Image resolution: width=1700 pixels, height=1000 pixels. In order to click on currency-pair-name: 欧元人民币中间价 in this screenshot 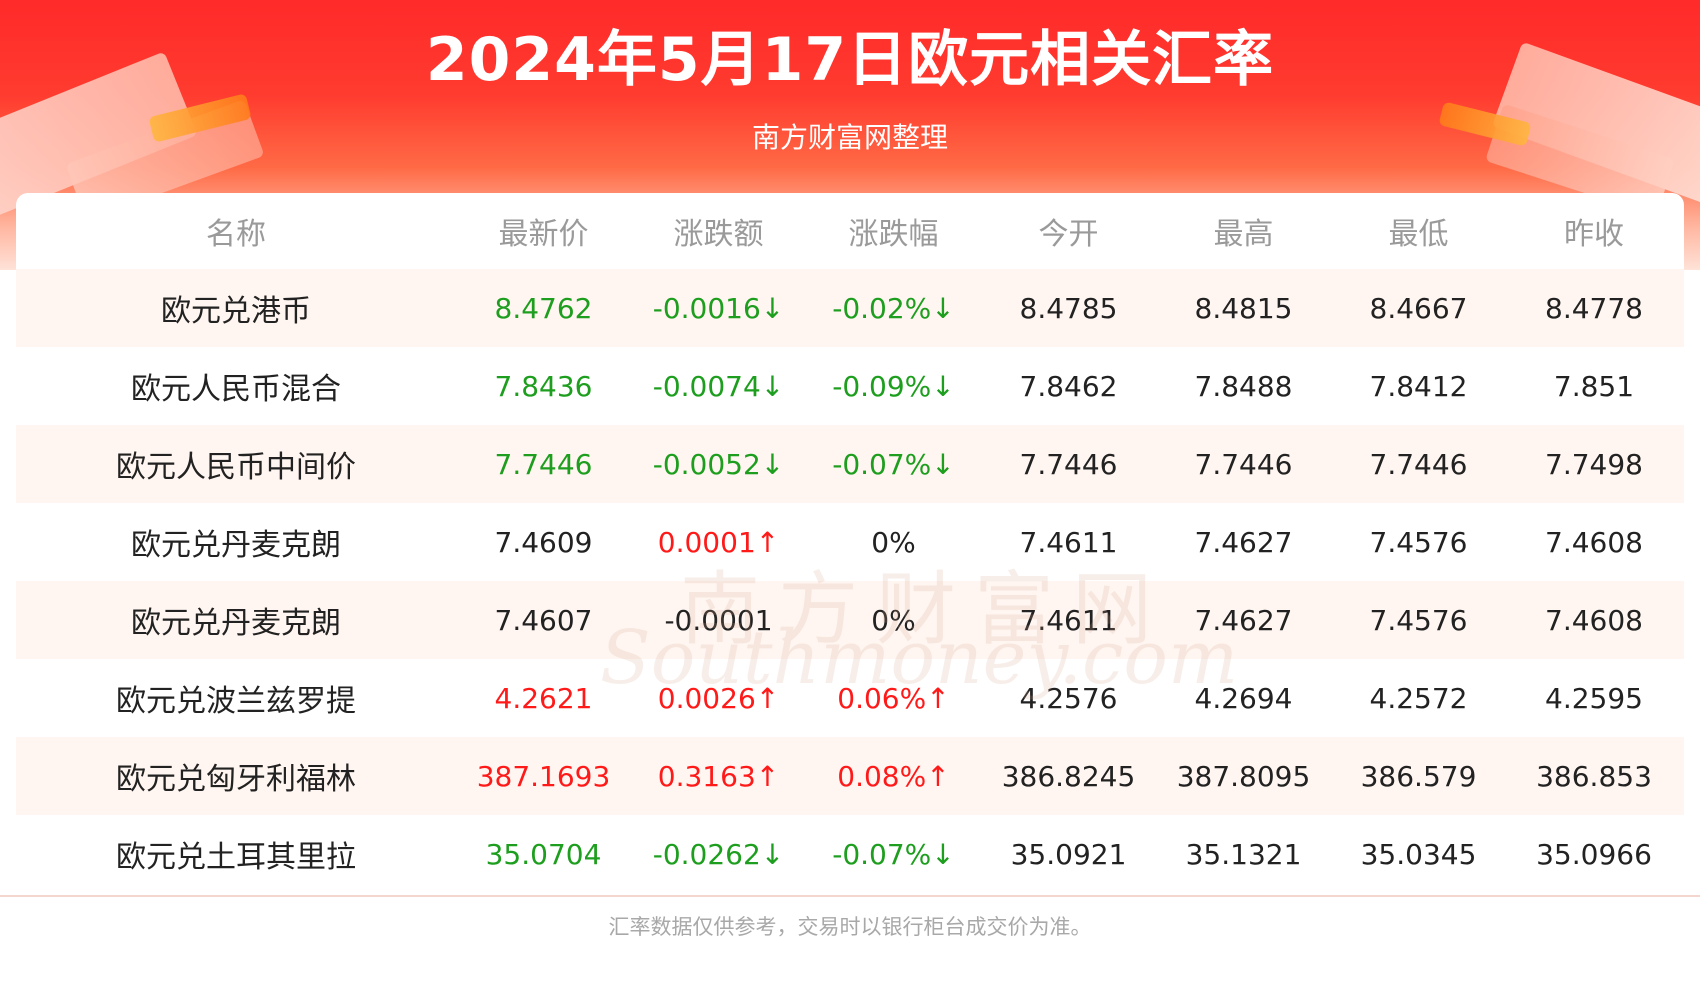, I will do `click(236, 467)`.